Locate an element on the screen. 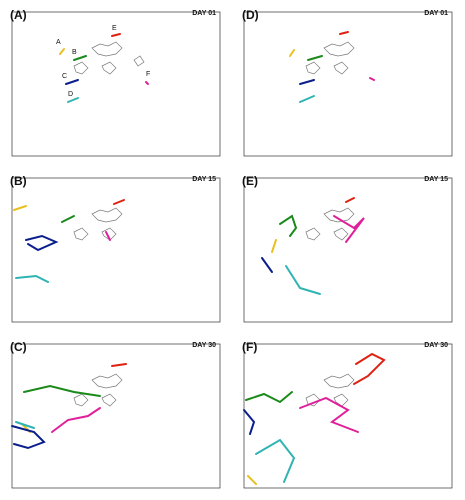 Image resolution: width=465 pixels, height=500 pixels. annot-d: D is located at coordinates (70, 94).